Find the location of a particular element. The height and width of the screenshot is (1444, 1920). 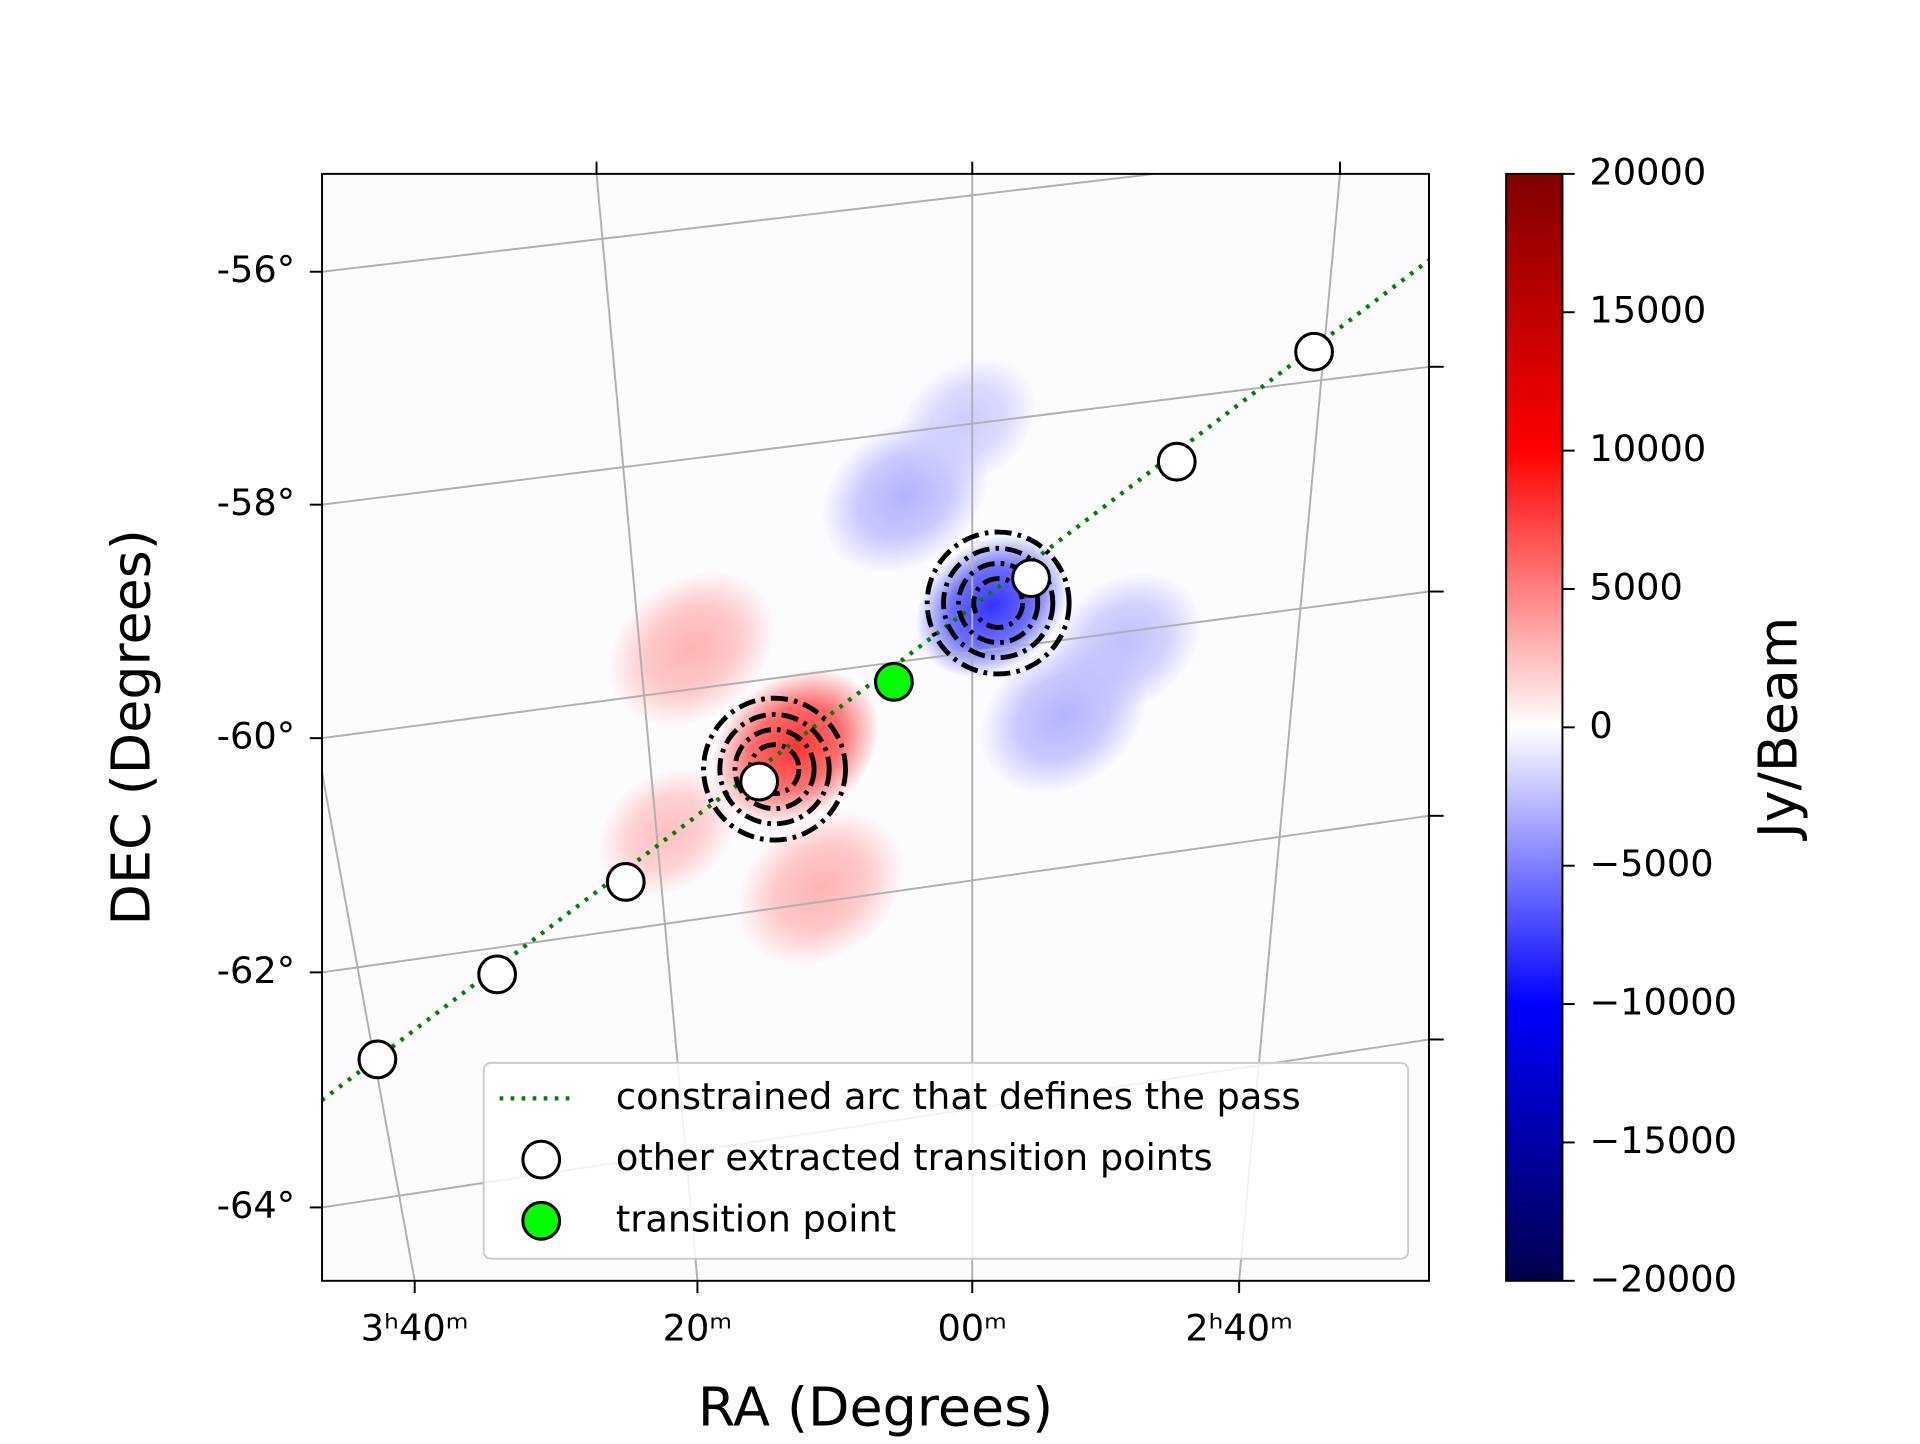

y-axis-label: DEC (Degrees) is located at coordinates (130, 727).